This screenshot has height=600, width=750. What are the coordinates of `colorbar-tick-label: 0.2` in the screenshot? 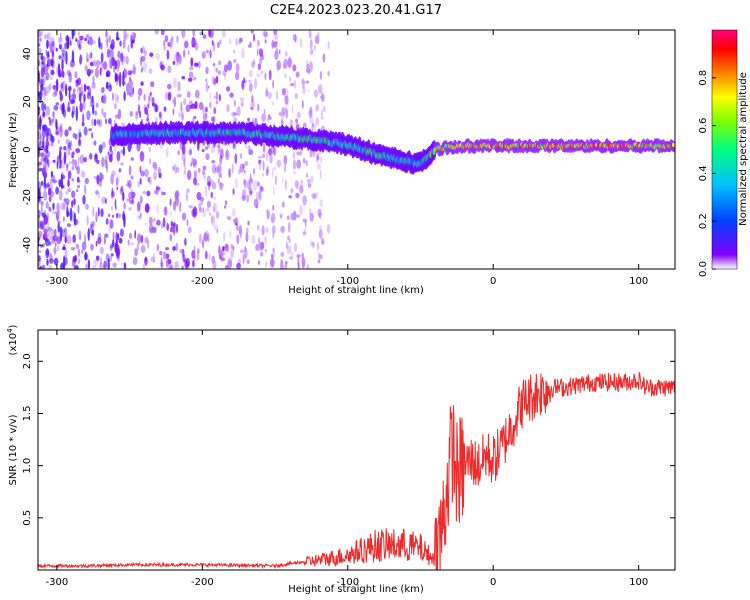 It's located at (703, 221).